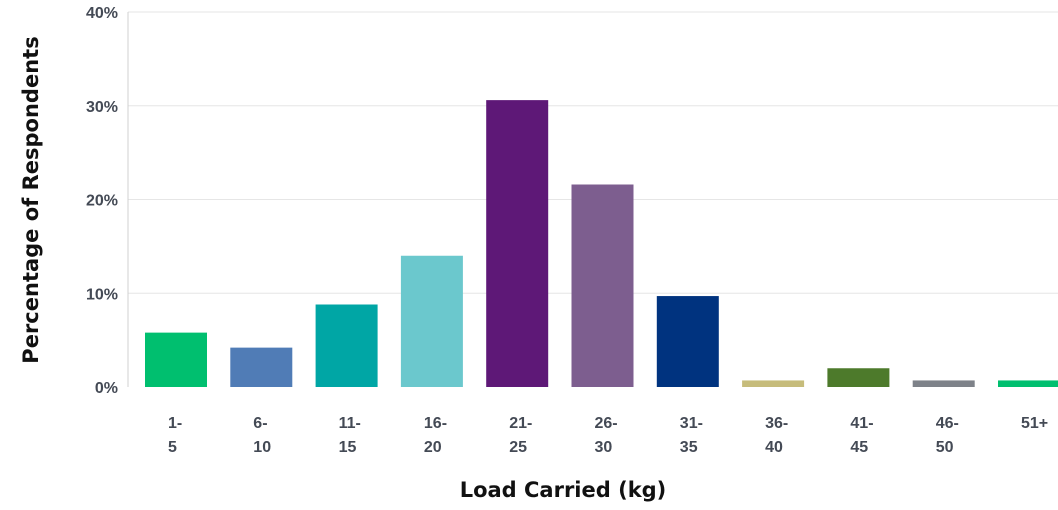 The width and height of the screenshot is (1058, 510). What do you see at coordinates (102, 107) in the screenshot?
I see `y-tick-label: 30%` at bounding box center [102, 107].